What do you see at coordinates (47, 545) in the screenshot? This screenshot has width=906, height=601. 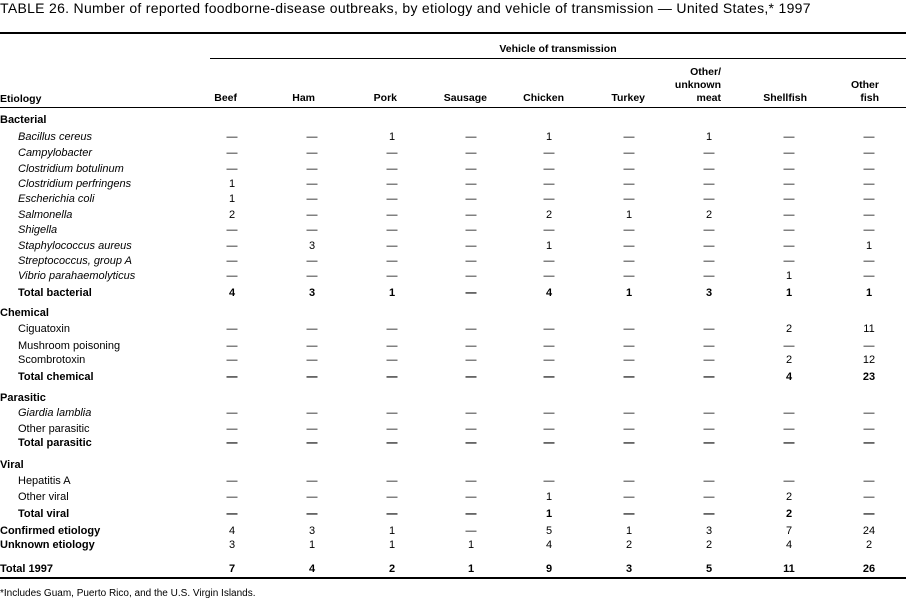 I see `row-label: Unknown etiology` at bounding box center [47, 545].